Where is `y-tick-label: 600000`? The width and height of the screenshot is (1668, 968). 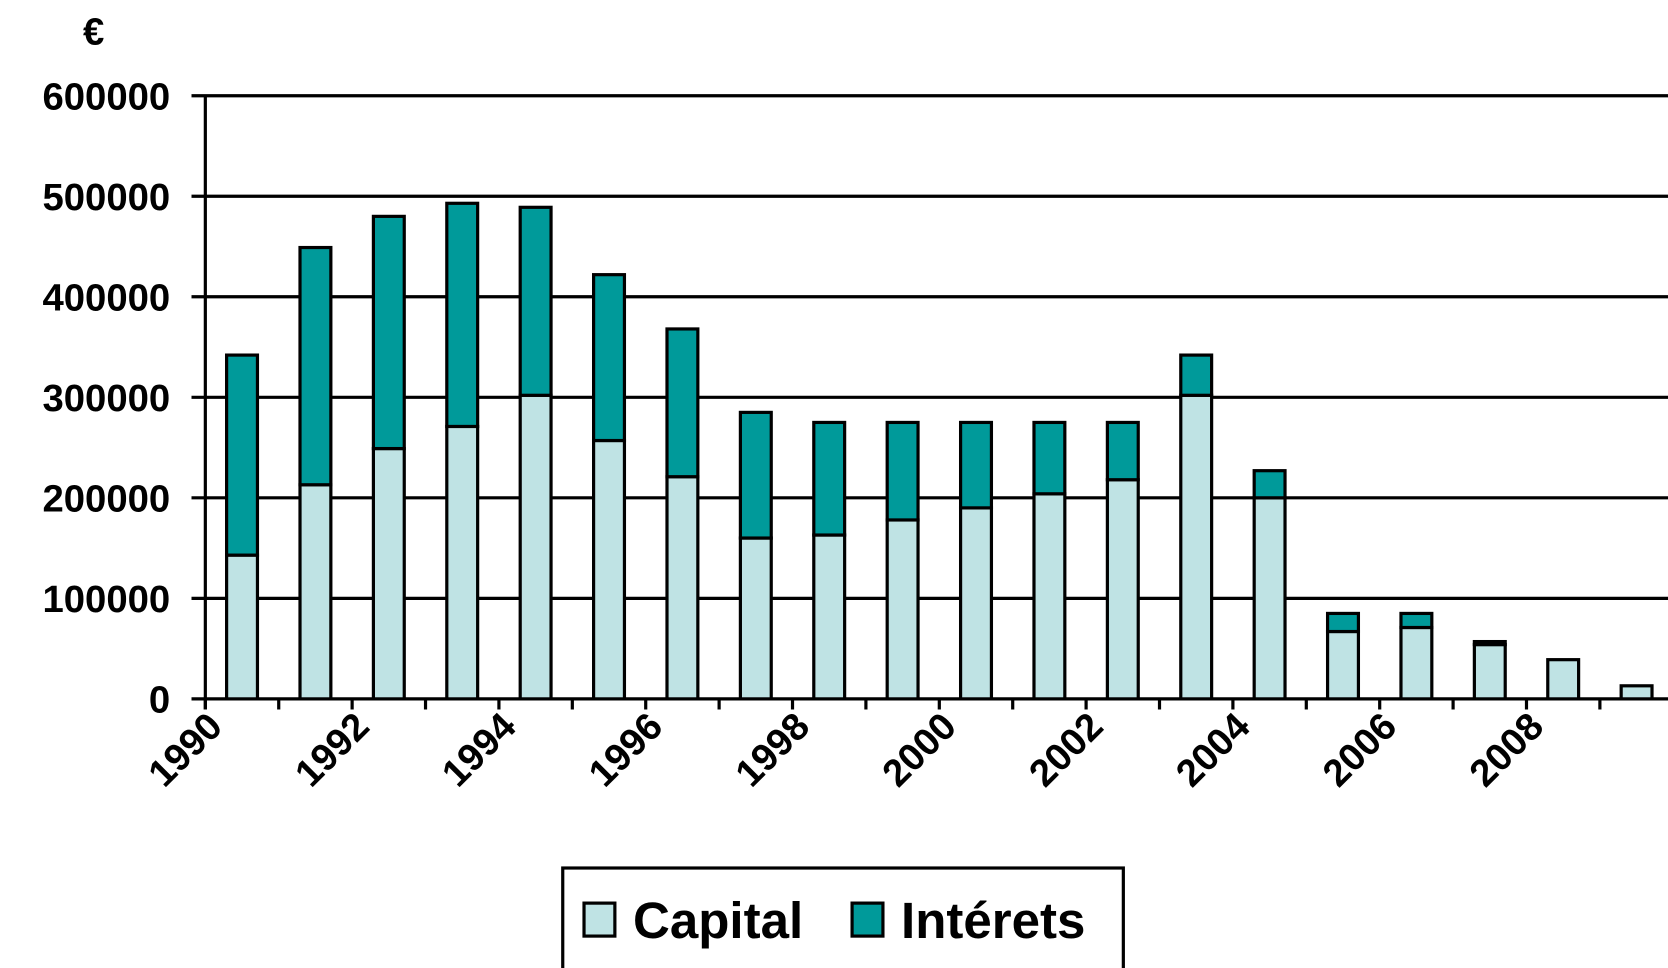
y-tick-label: 600000 is located at coordinates (106, 97).